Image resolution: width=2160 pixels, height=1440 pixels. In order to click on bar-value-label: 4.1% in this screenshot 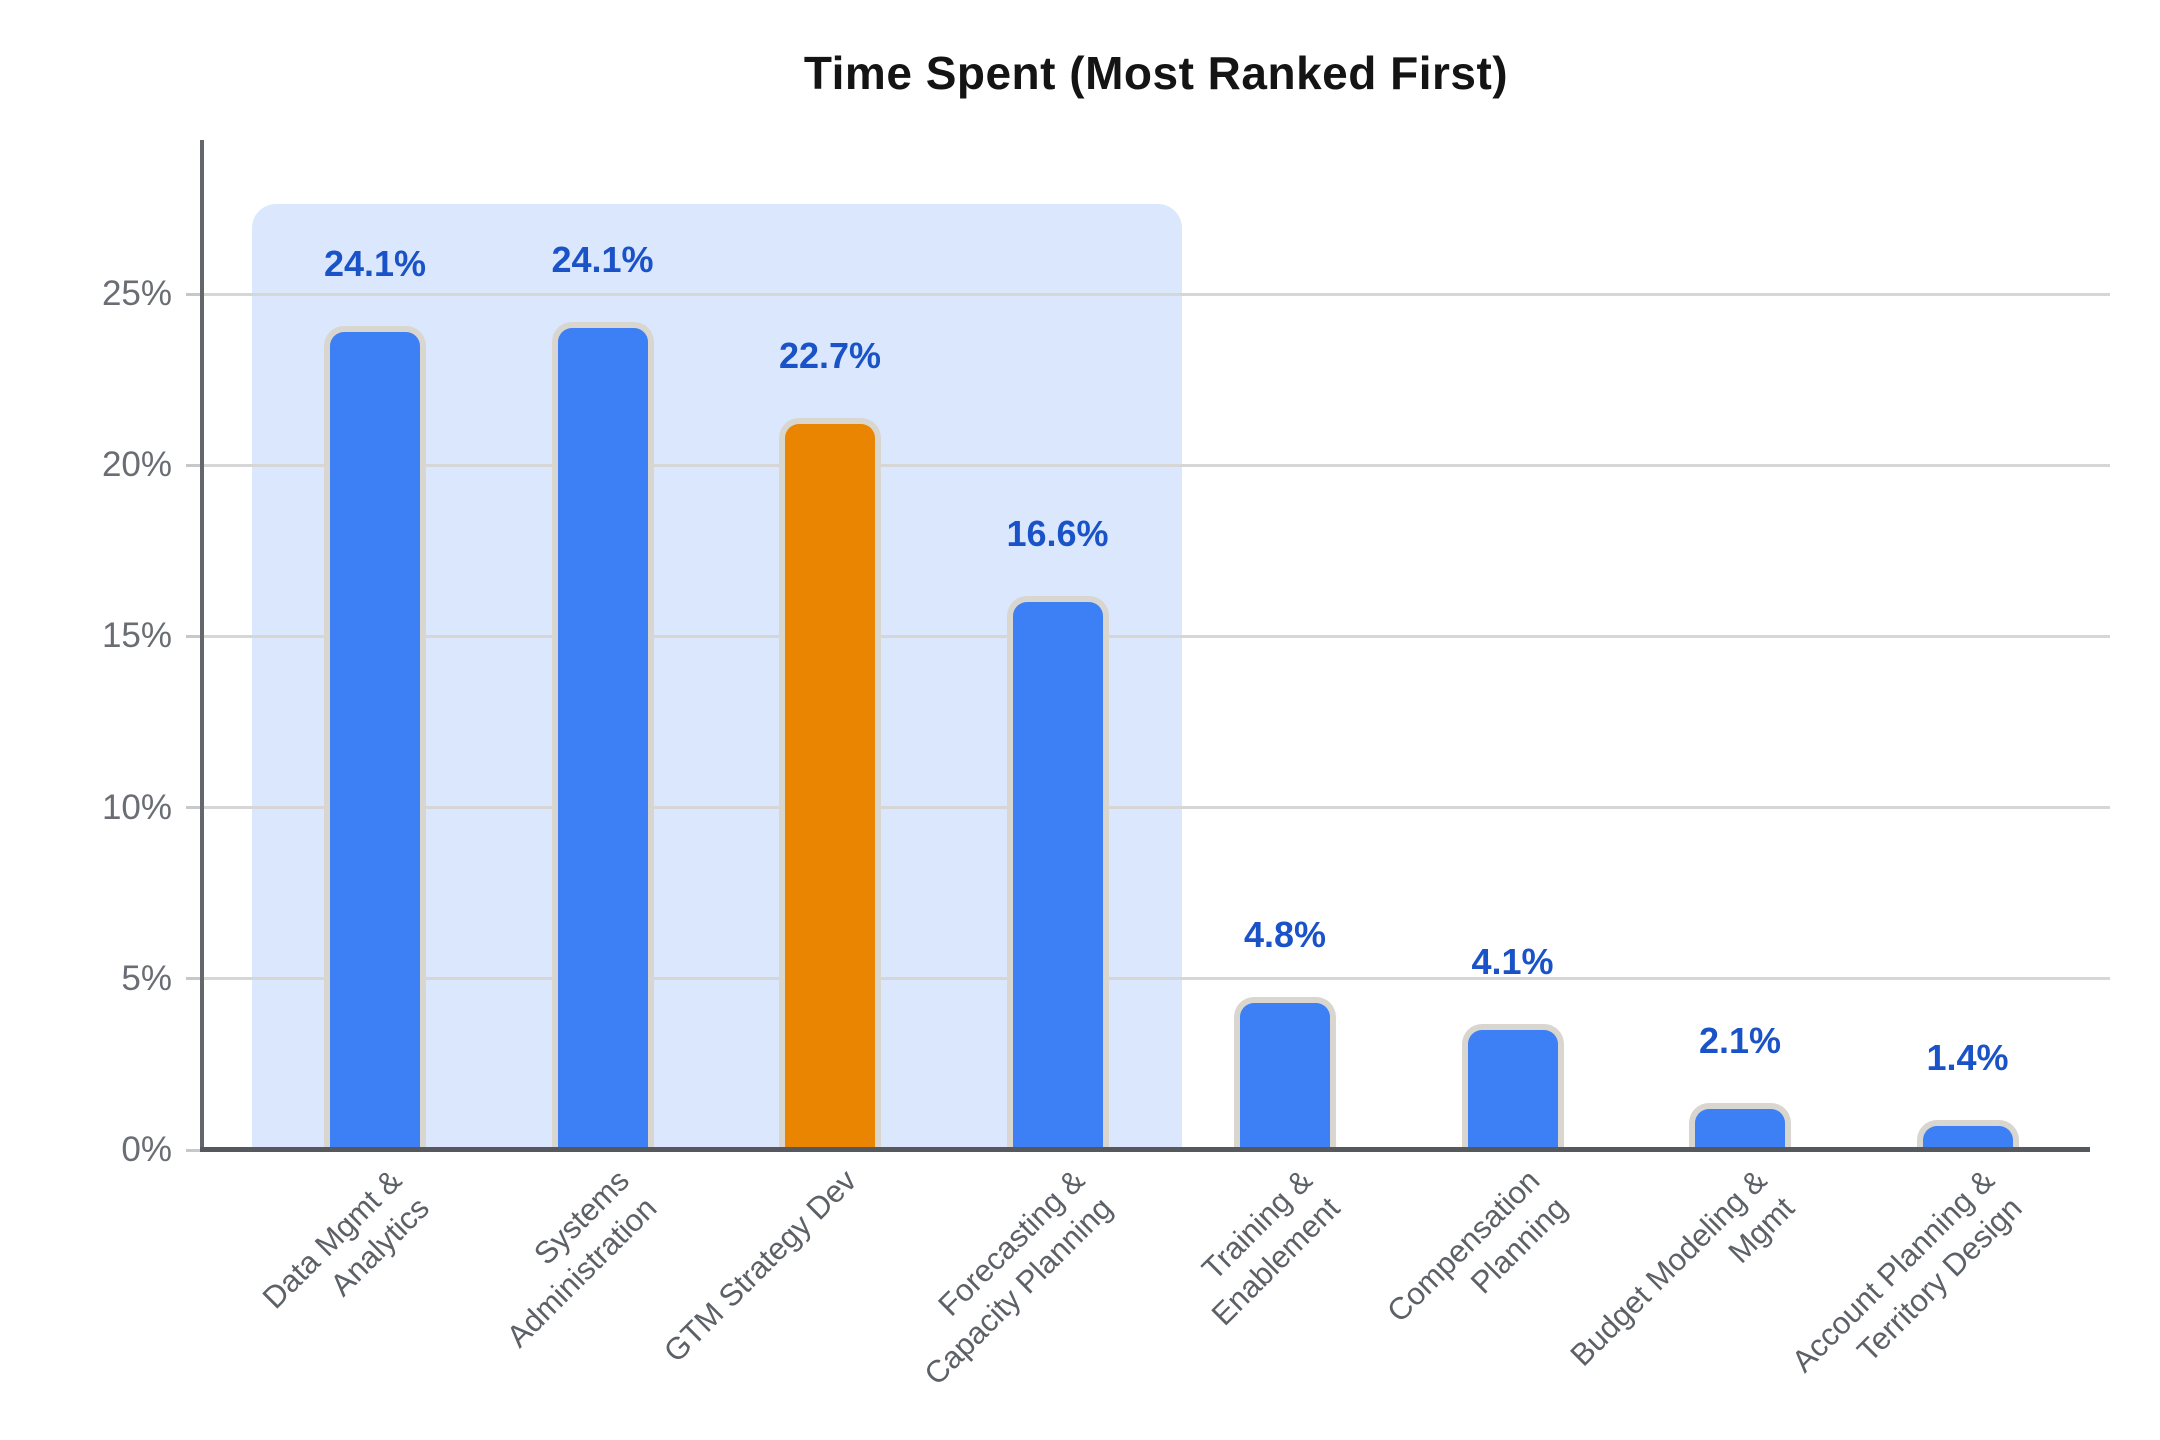, I will do `click(1512, 962)`.